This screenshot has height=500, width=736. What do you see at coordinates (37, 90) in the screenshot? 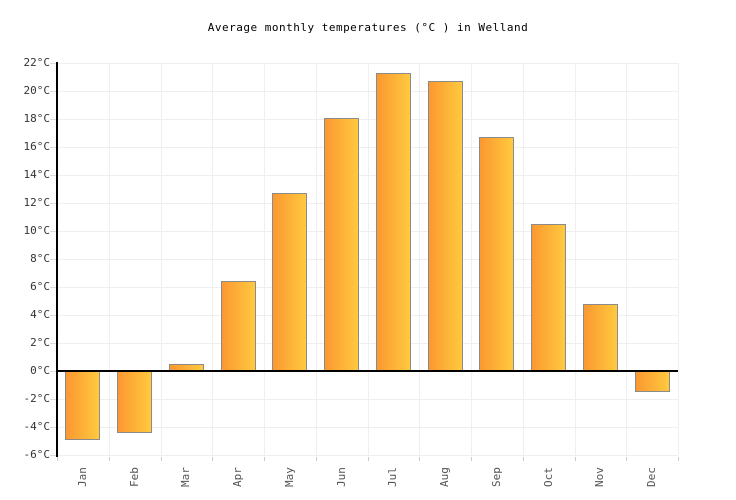
I see `y-tick-label: 20°C` at bounding box center [37, 90].